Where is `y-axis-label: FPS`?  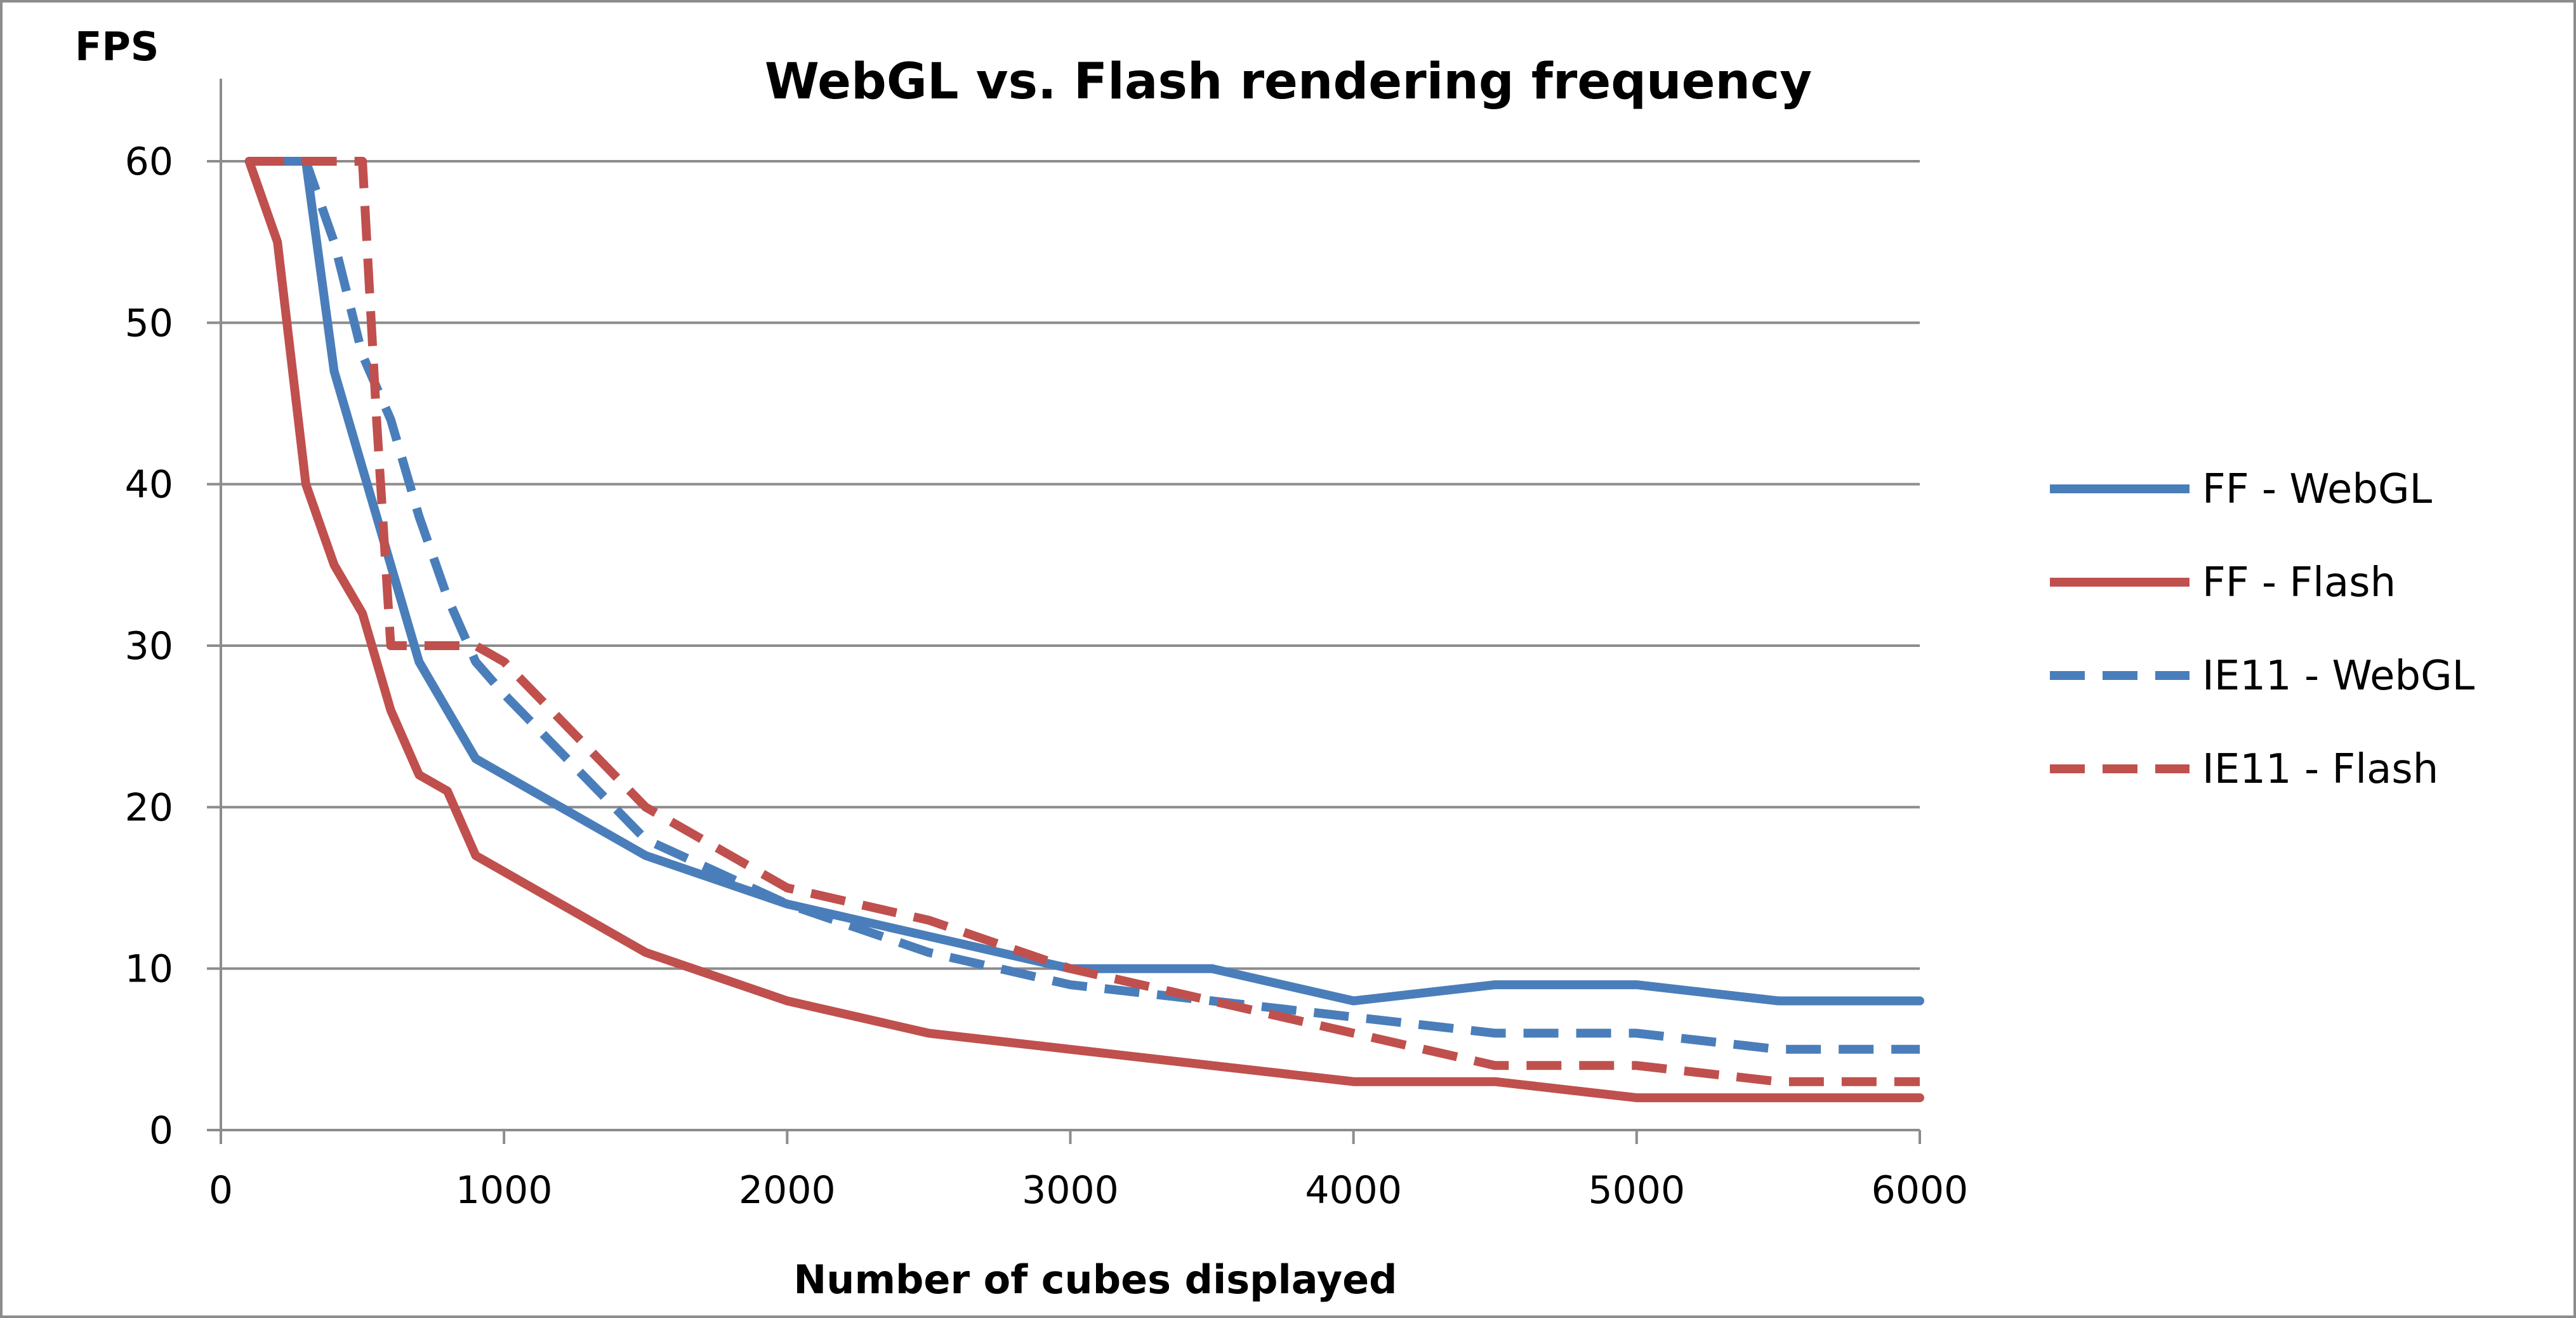 y-axis-label: FPS is located at coordinates (117, 47).